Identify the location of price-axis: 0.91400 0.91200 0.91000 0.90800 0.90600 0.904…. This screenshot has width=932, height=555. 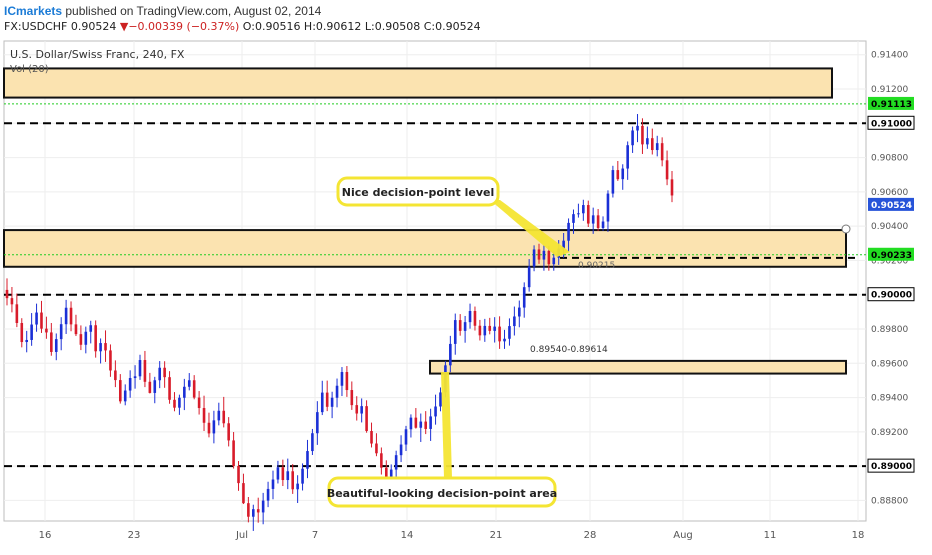
(891, 279).